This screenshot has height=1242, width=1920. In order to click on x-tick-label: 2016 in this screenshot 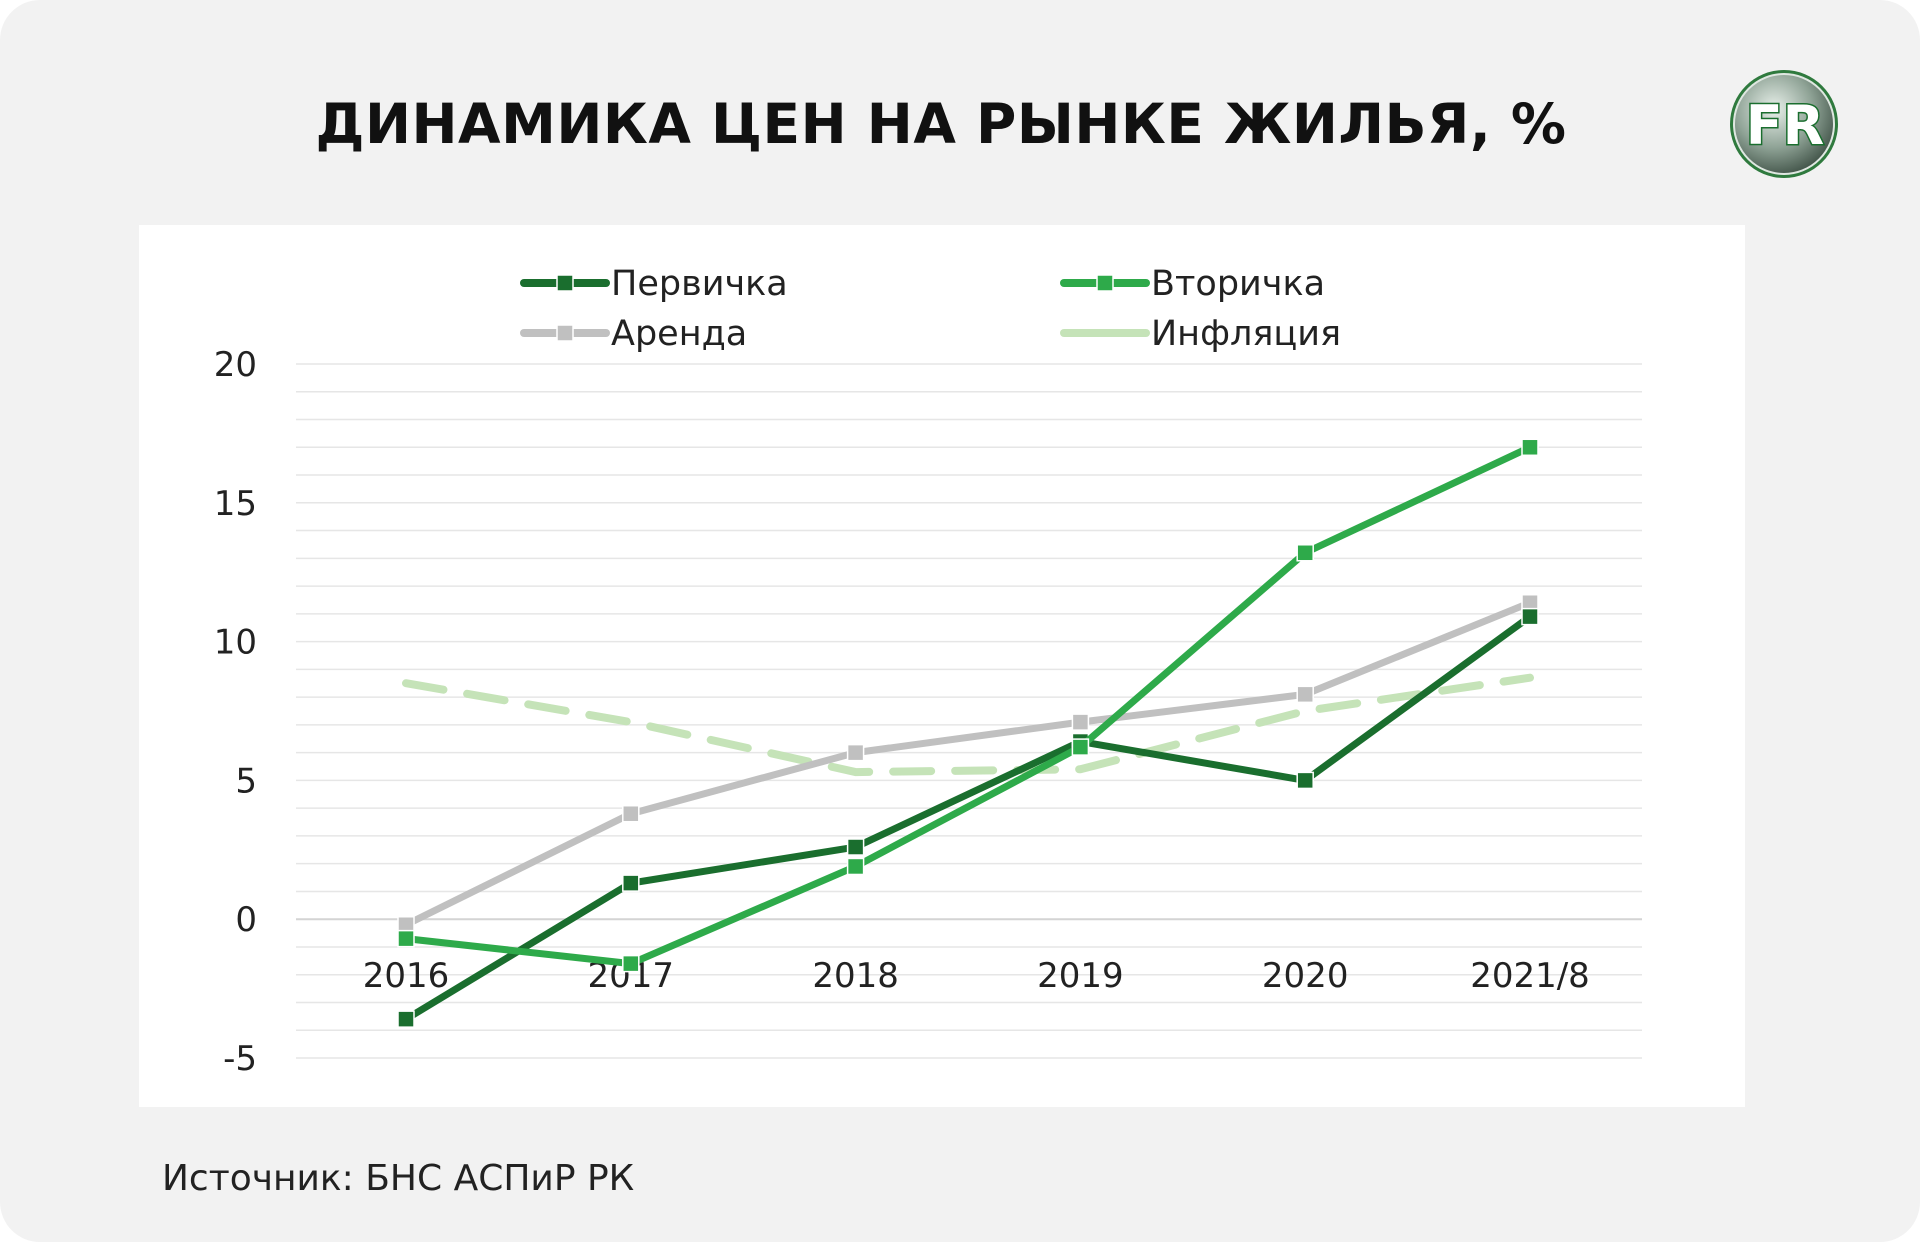, I will do `click(406, 976)`.